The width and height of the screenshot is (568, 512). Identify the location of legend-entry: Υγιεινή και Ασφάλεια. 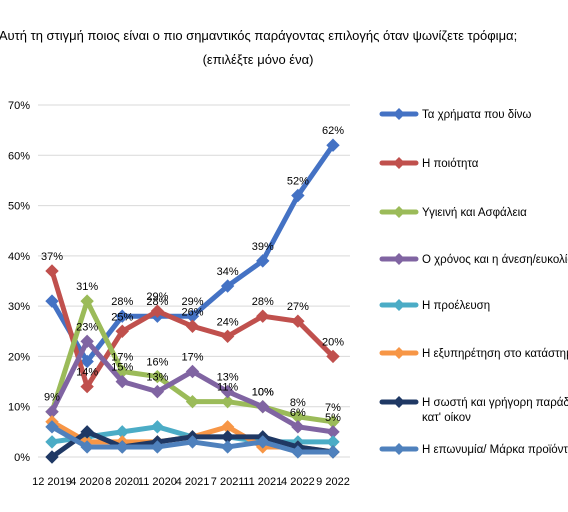
(453, 212).